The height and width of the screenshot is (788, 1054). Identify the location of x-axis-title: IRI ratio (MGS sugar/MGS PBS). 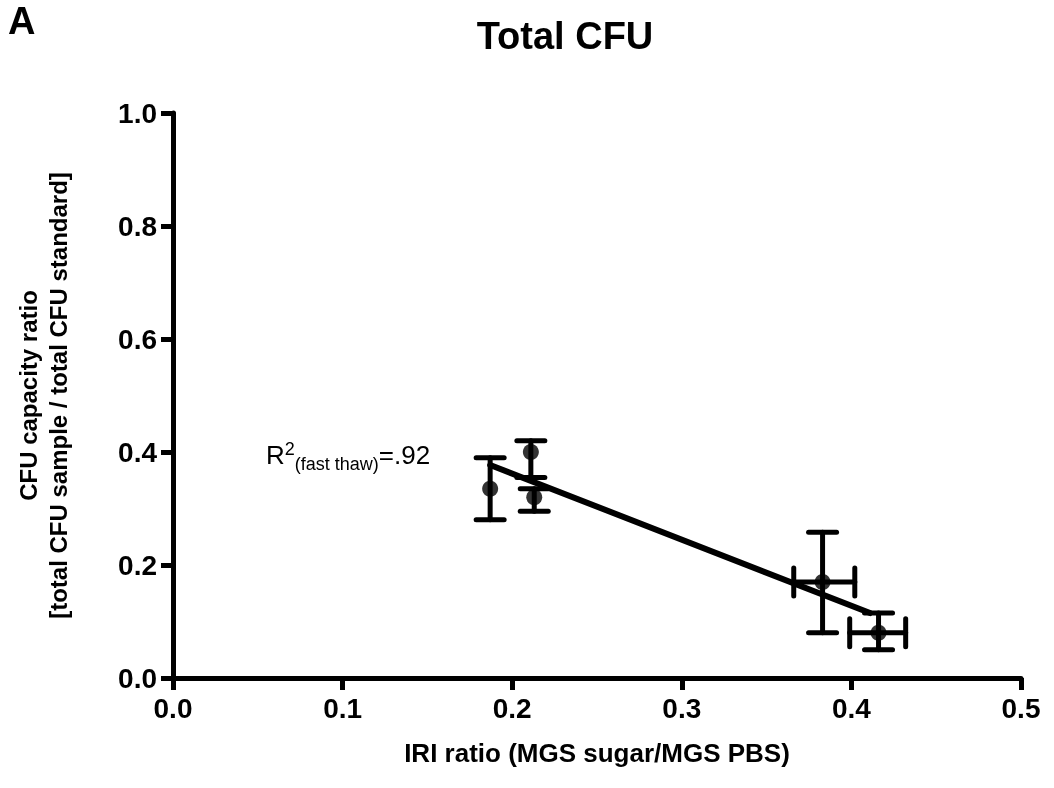
(597, 753).